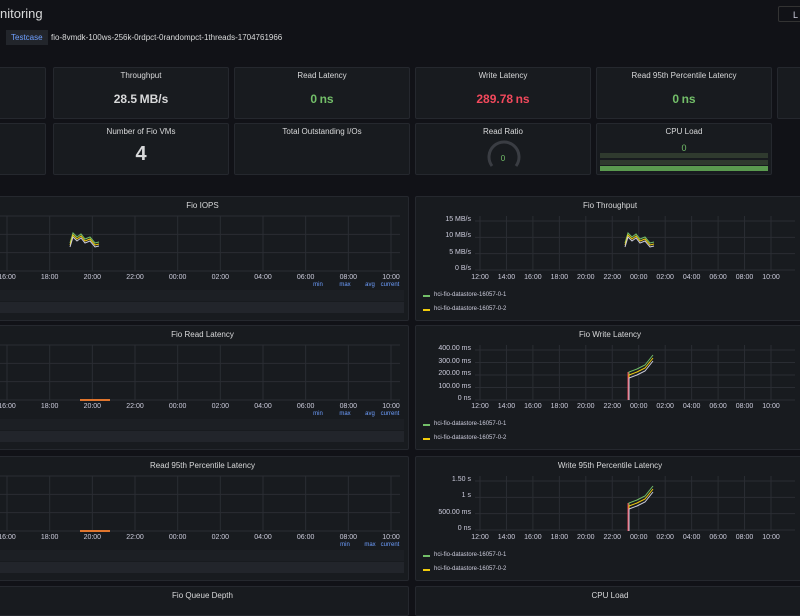 This screenshot has height=616, width=800. Describe the element at coordinates (464, 398) in the screenshot. I see `y-tick-label: 0 ns` at that location.